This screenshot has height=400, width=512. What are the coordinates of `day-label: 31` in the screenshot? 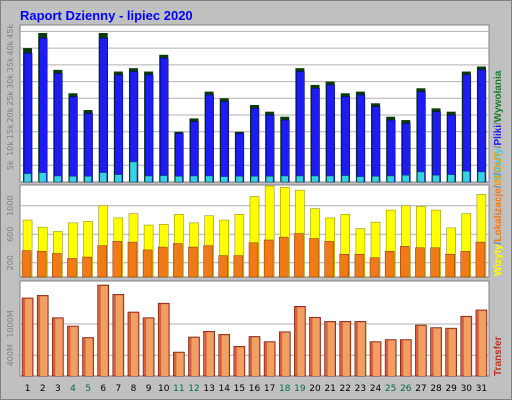 It's located at (481, 389).